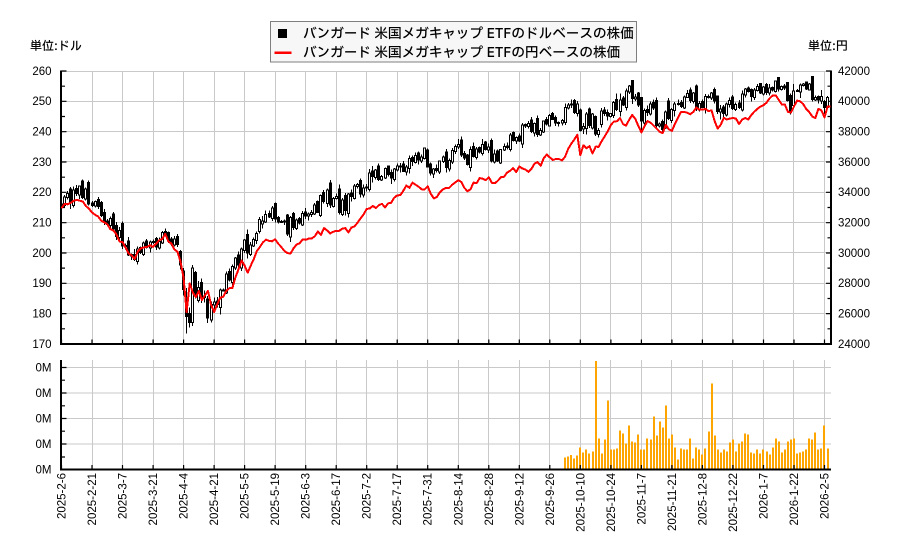 This screenshot has width=900, height=555. I want to click on svg-text: 250, so click(41, 102).